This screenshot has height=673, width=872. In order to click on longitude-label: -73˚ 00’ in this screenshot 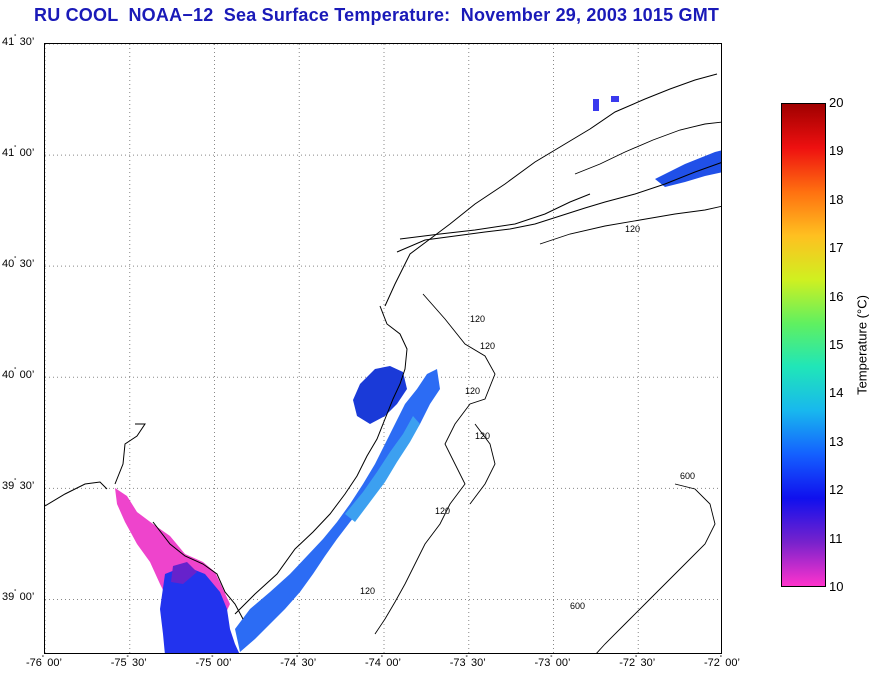, I will do `click(552, 662)`.